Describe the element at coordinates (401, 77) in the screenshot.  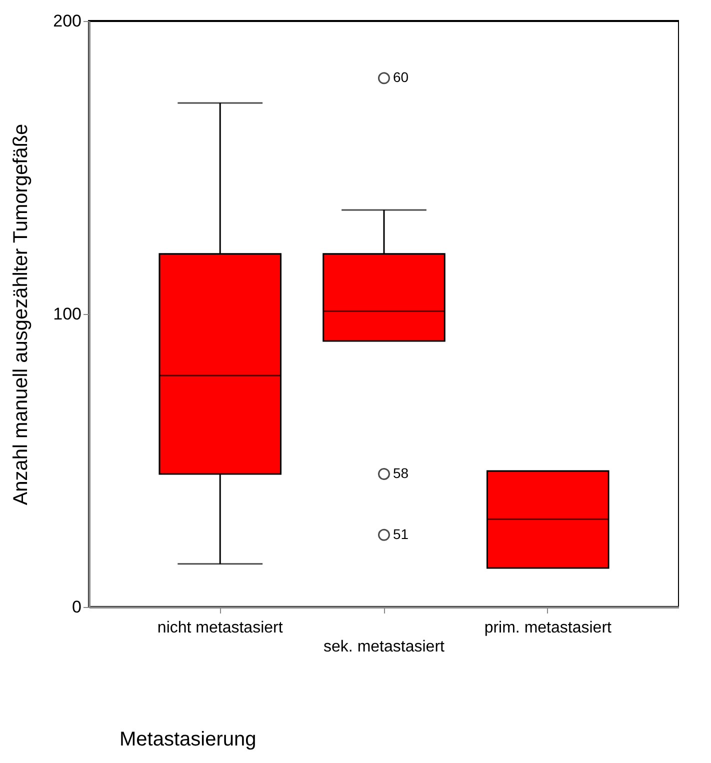
I see `annotation: 60` at that location.